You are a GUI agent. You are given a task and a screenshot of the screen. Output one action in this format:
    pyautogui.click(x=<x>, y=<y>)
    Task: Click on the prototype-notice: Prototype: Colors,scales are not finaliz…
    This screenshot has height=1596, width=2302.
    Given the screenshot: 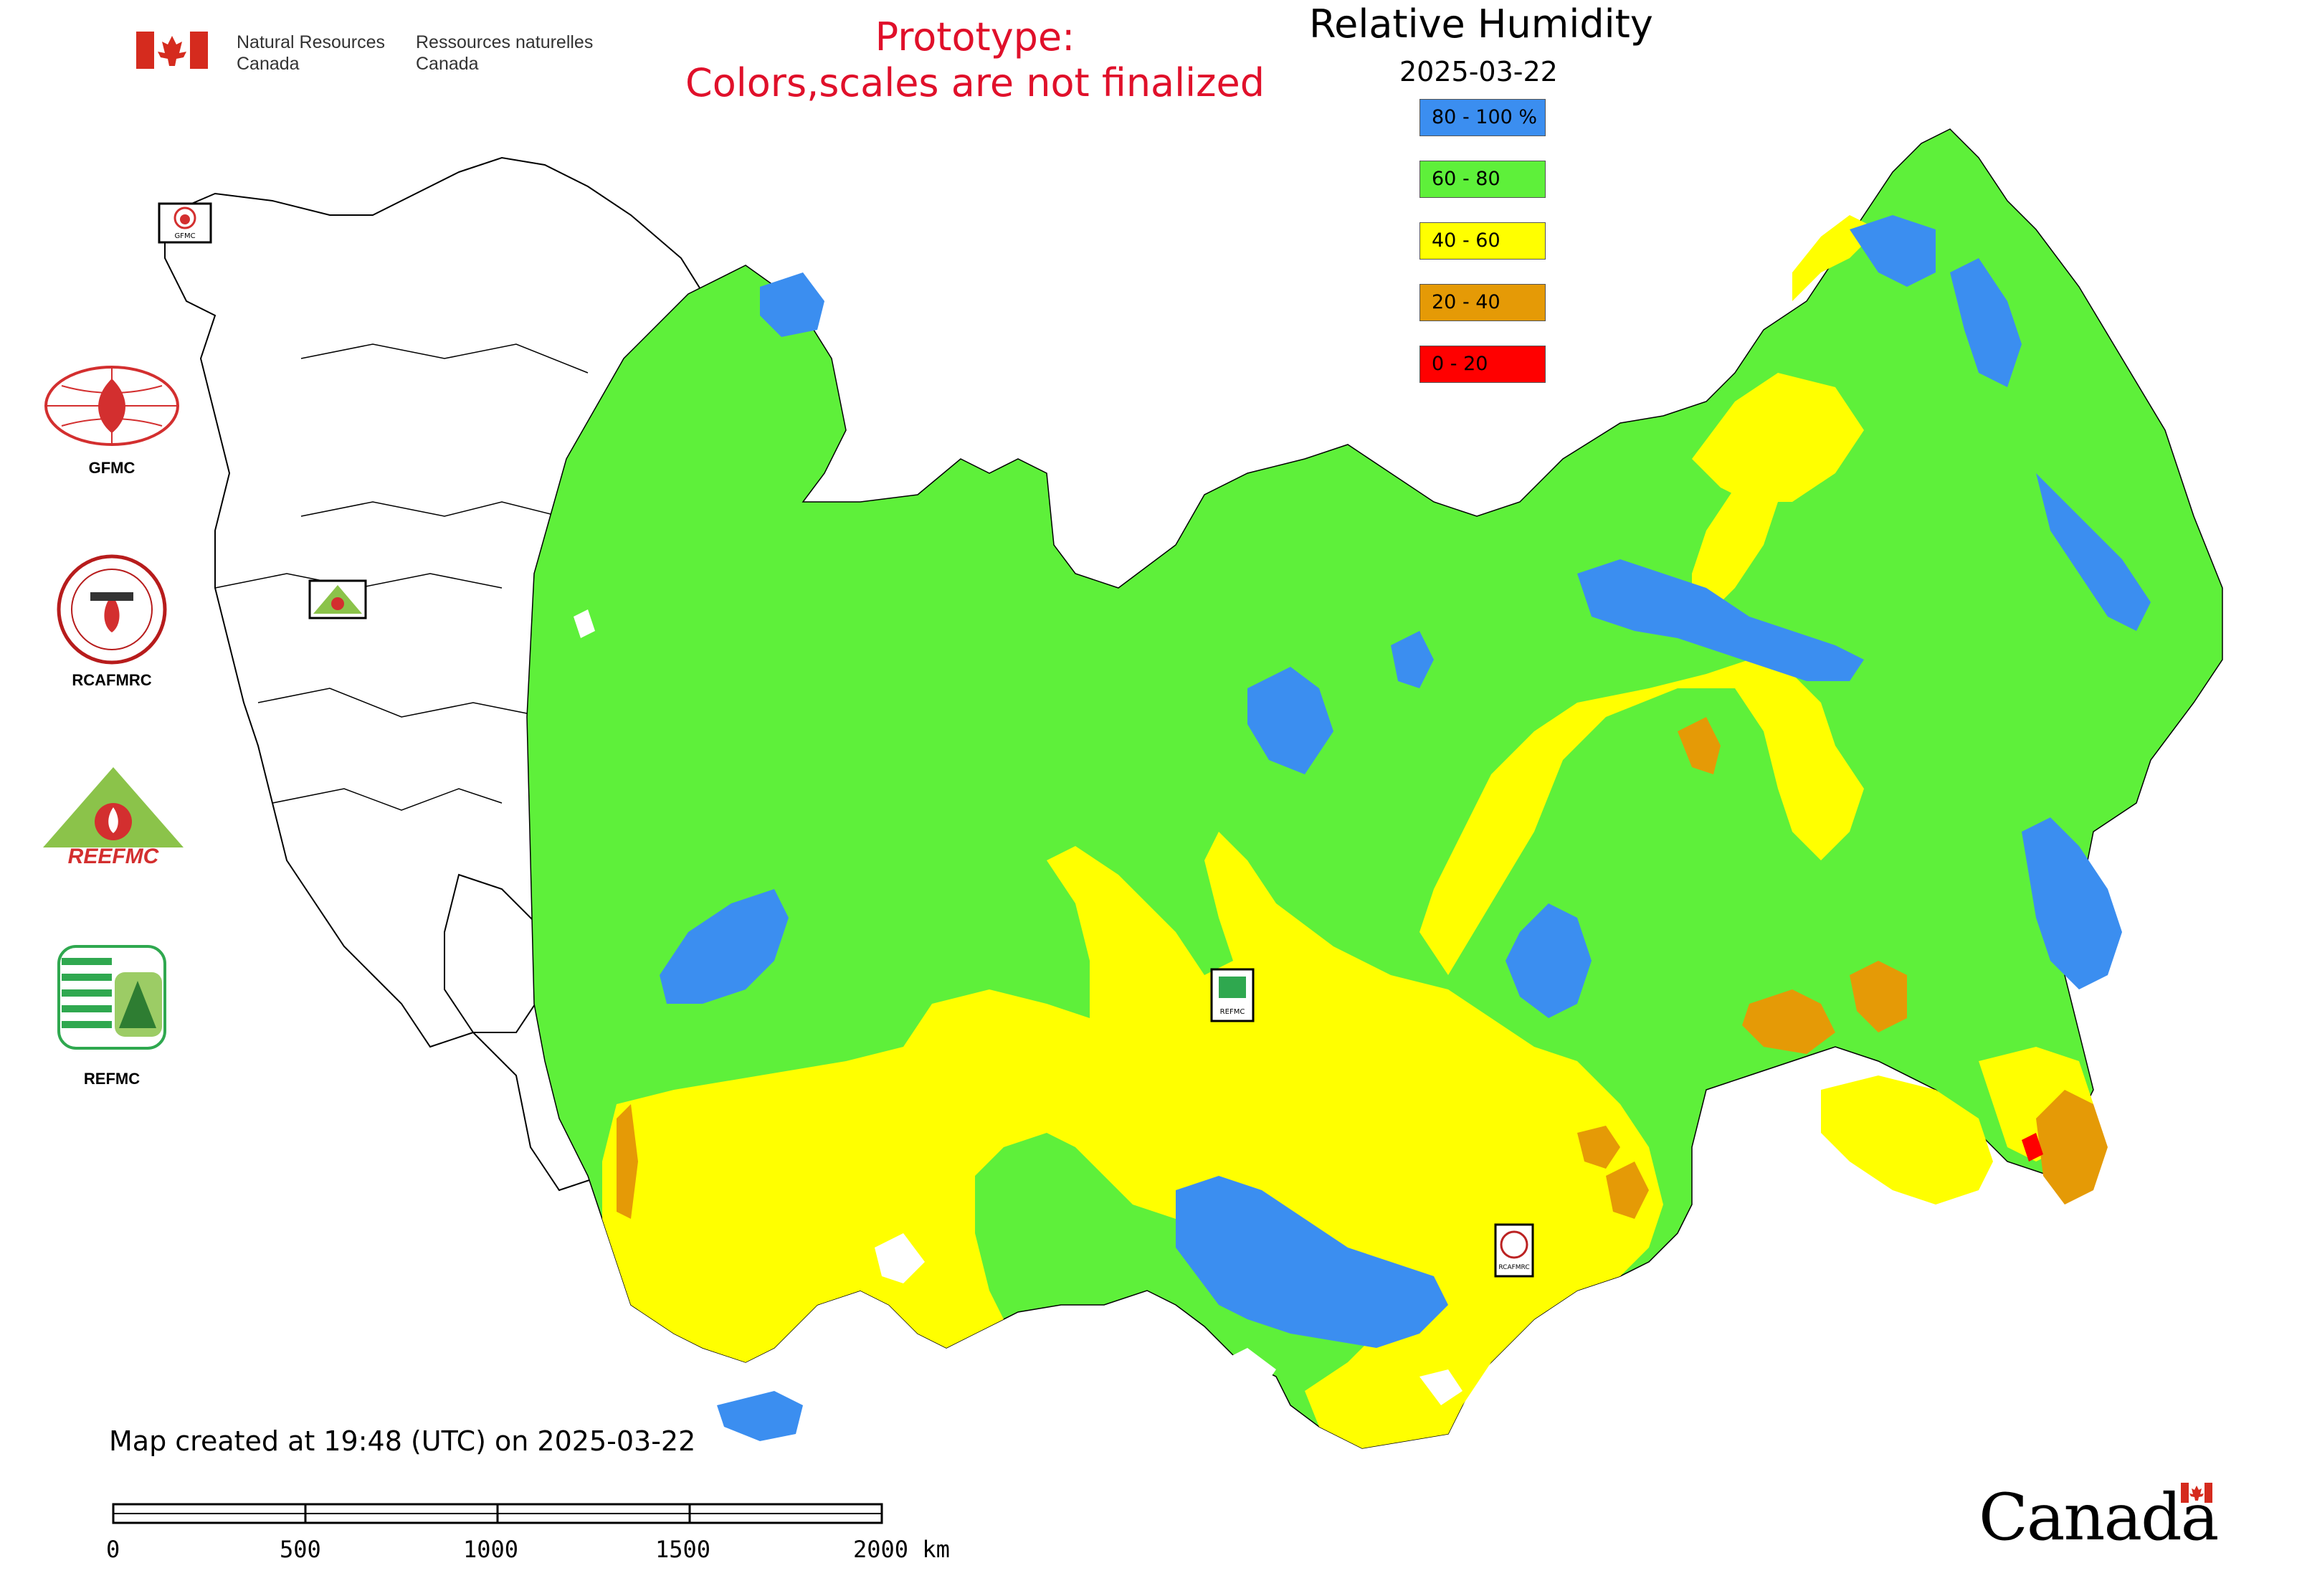 What is the action you would take?
    pyautogui.click(x=975, y=59)
    